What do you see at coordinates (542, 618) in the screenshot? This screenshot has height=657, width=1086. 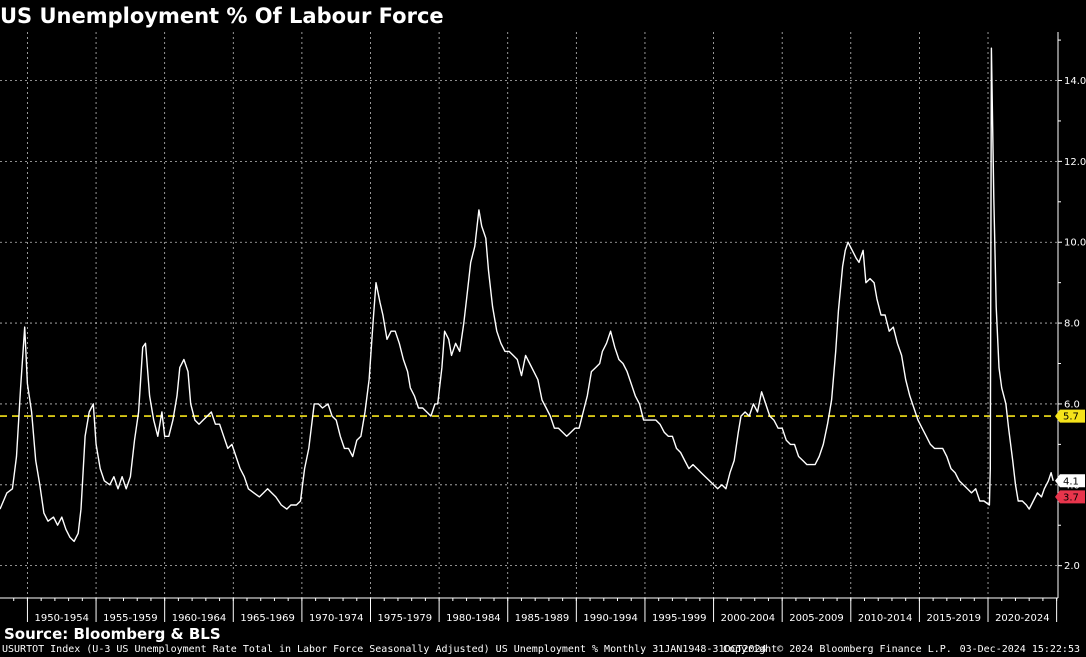 I see `x-category-label: 1985-1989` at bounding box center [542, 618].